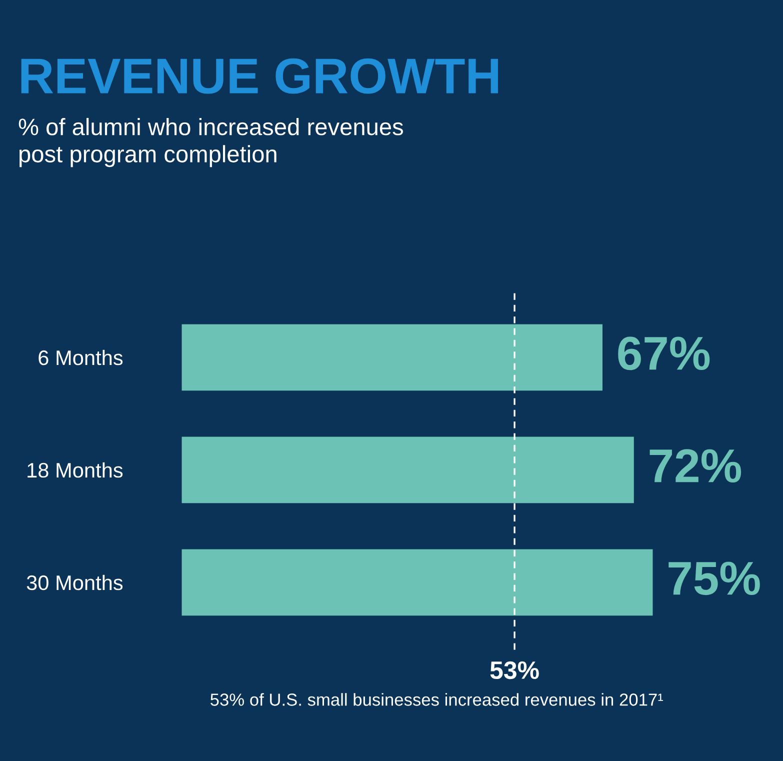 Image resolution: width=783 pixels, height=761 pixels. I want to click on data-label: 67%, so click(664, 353).